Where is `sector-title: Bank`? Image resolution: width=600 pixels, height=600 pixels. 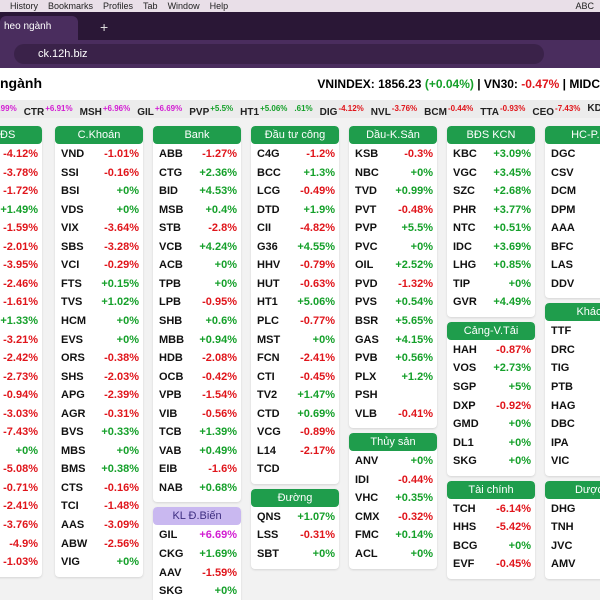
sector-title: Bank is located at coordinates (197, 135).